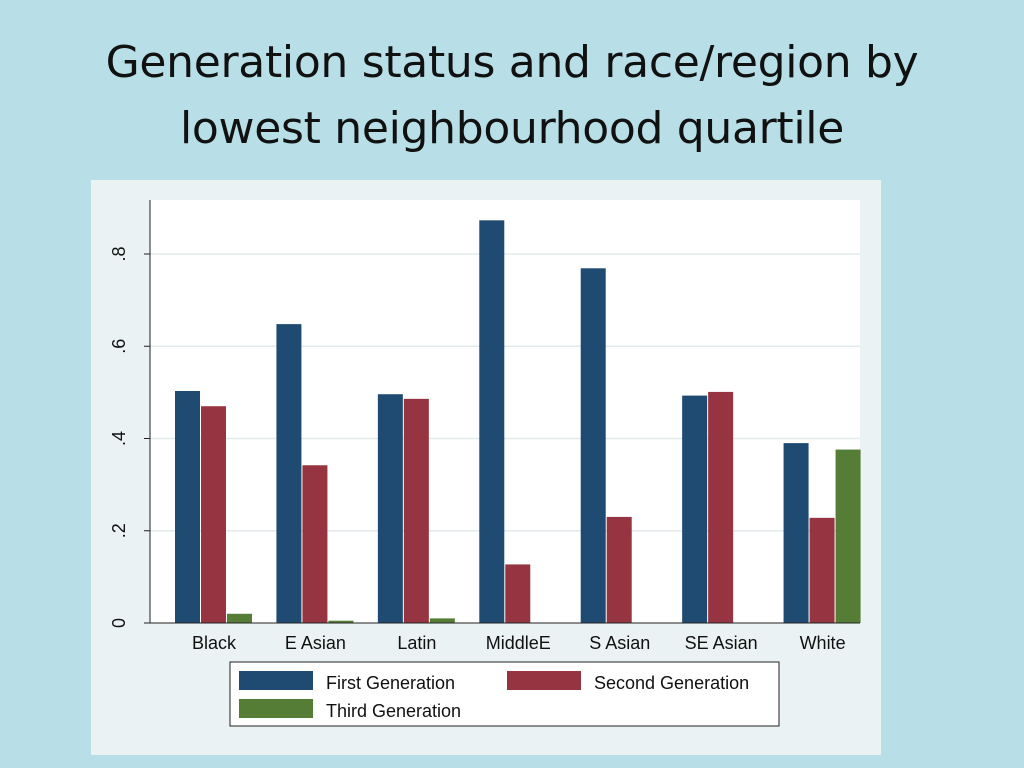 This screenshot has height=768, width=1024. What do you see at coordinates (119, 438) in the screenshot?
I see `y-tick-label: .4` at bounding box center [119, 438].